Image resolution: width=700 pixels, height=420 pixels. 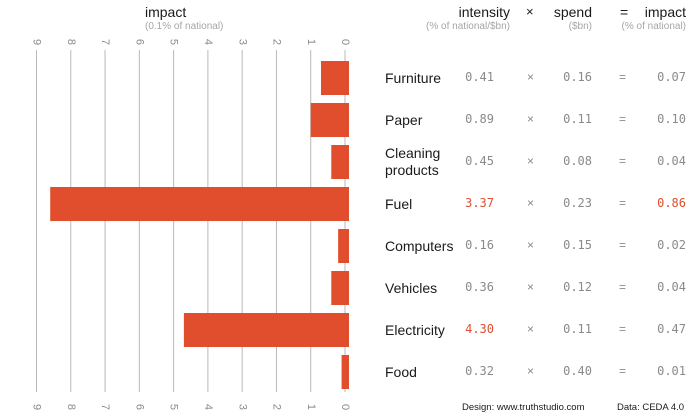 I want to click on row-label: Fuel, so click(x=398, y=204).